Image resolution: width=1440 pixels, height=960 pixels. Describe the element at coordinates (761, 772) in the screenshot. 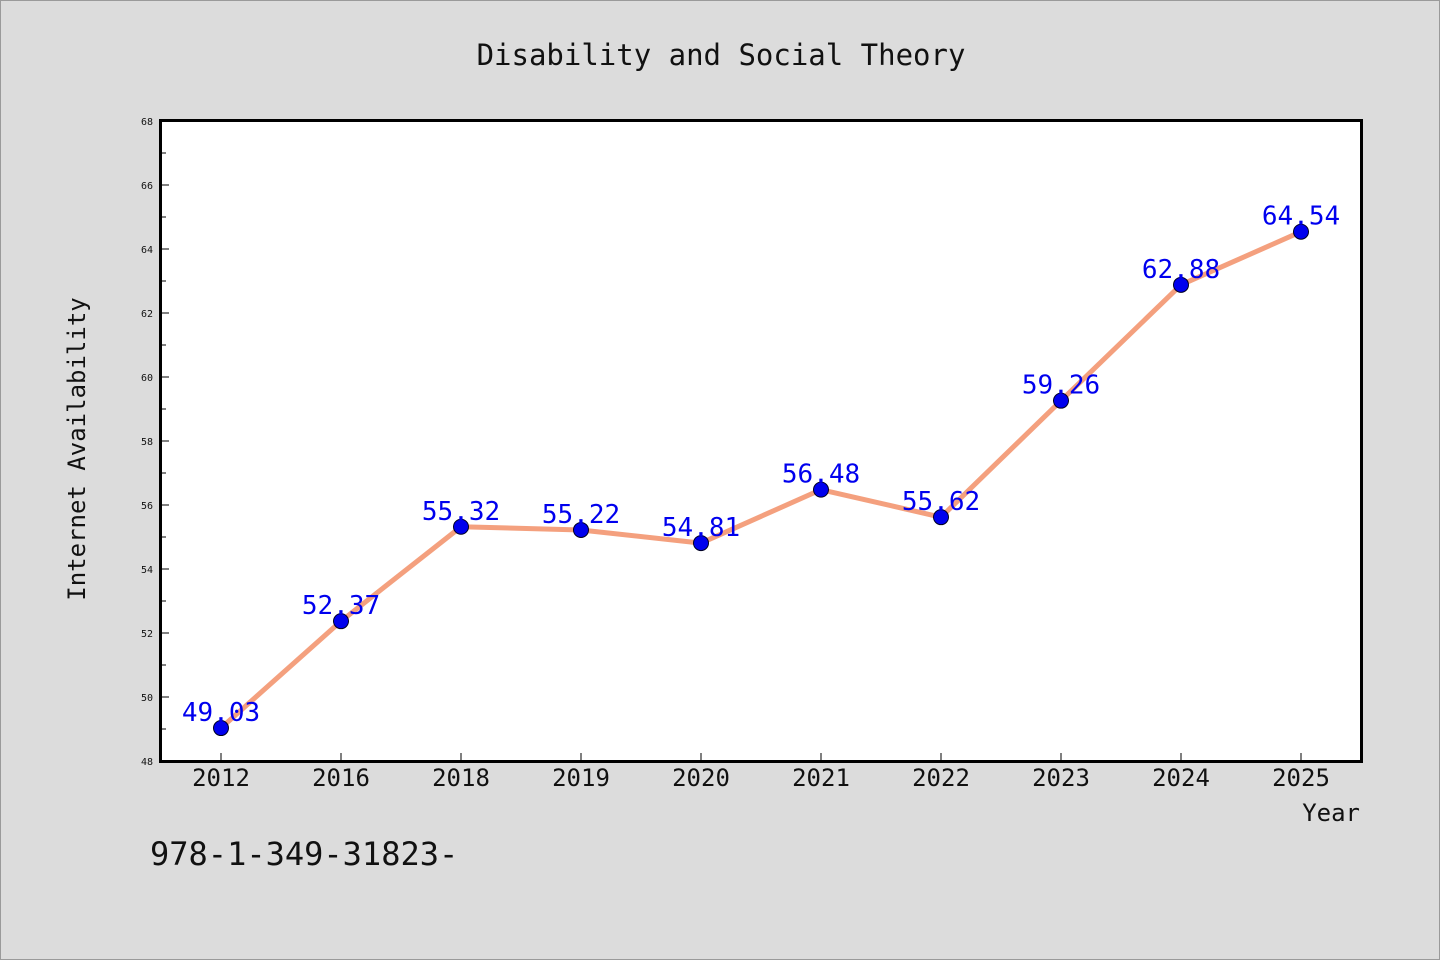

I see `x-axis: 2012 2016 2018 2019 2020 2021 2022 2023 2024 2025` at that location.